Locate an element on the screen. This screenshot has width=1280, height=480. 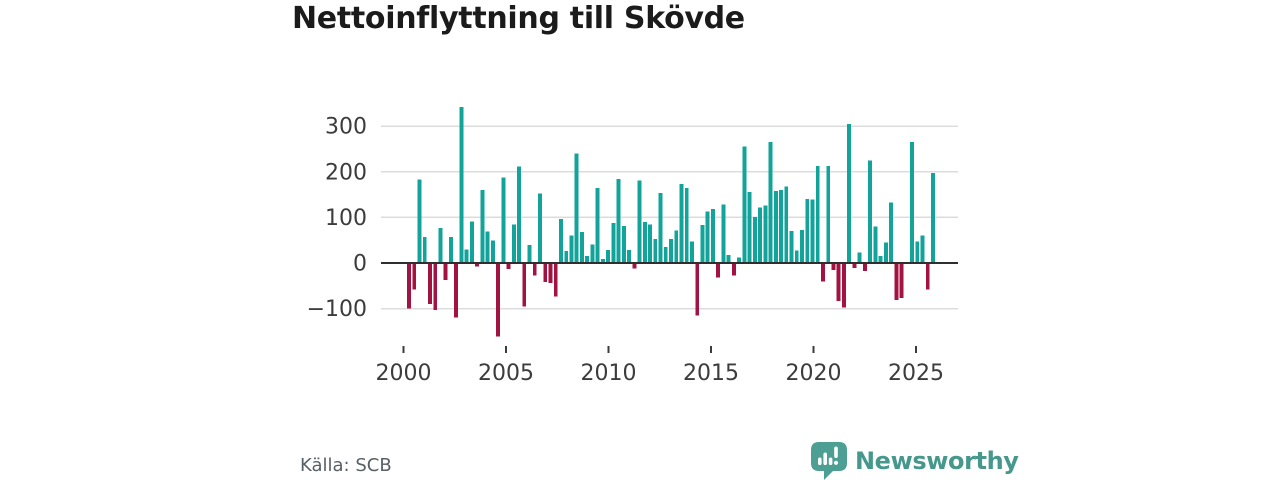
icon-exclamation-bar is located at coordinates (836, 452).